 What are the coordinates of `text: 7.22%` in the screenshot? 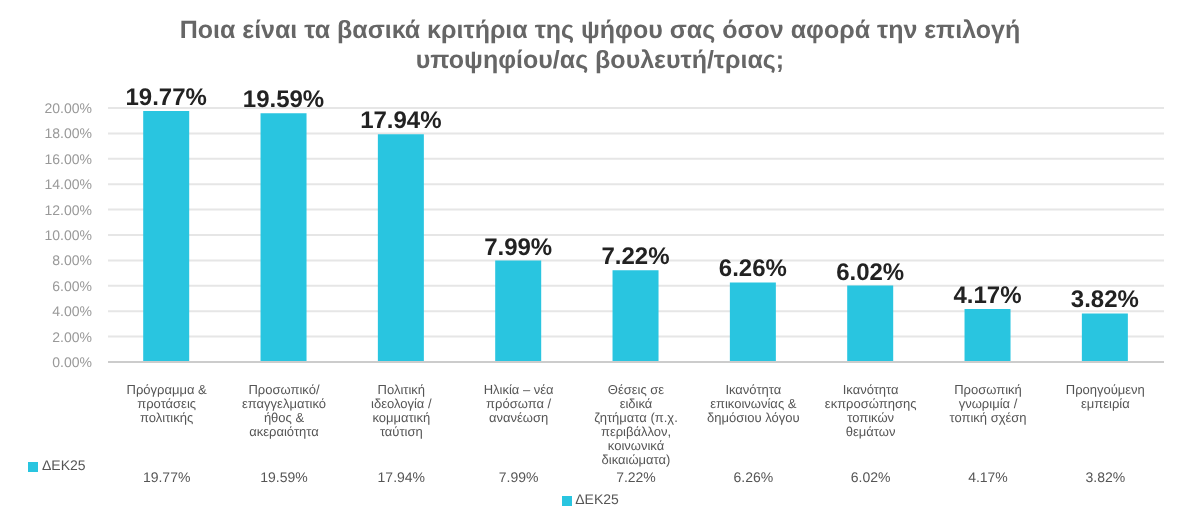 It's located at (635, 256).